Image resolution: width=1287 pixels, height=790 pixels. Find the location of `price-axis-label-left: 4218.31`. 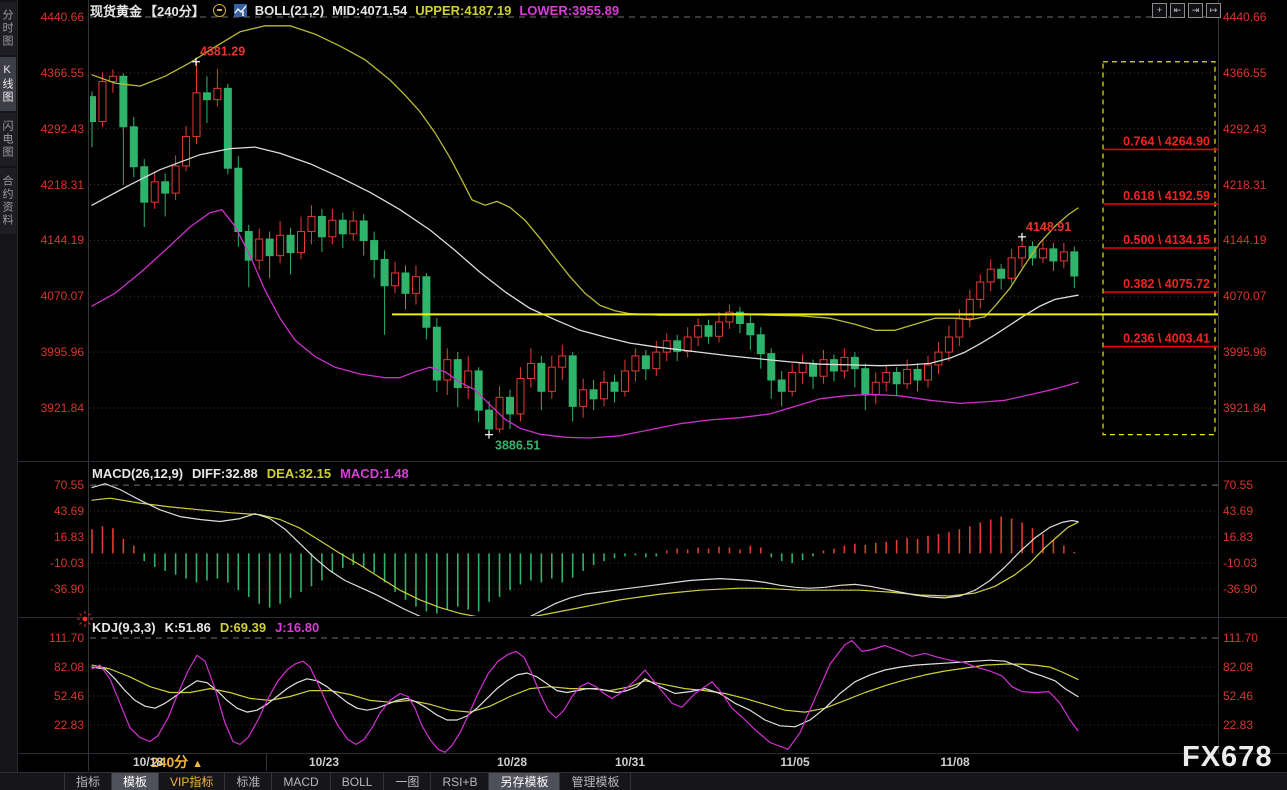

price-axis-label-left: 4218.31 is located at coordinates (62, 184).